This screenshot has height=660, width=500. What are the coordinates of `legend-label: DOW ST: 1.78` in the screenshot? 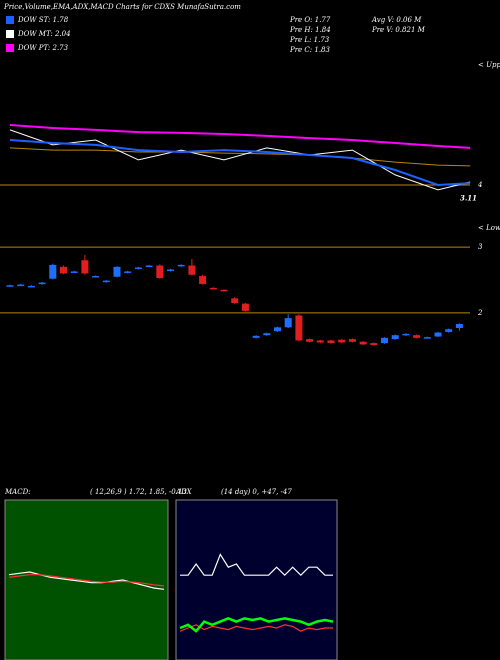 It's located at (43, 20).